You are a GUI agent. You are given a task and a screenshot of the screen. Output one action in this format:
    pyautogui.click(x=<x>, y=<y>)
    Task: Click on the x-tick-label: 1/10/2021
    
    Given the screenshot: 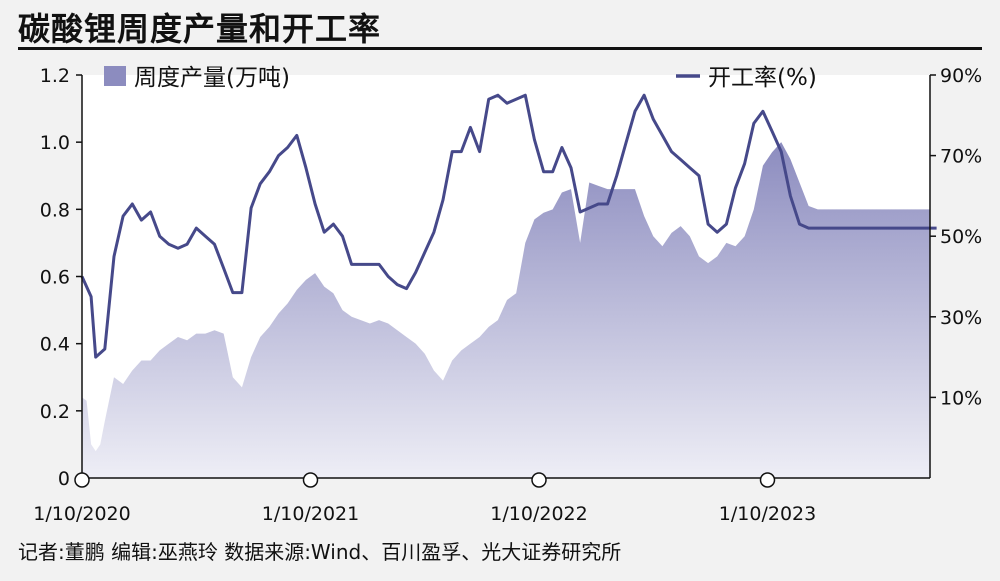 What is the action you would take?
    pyautogui.click(x=310, y=514)
    